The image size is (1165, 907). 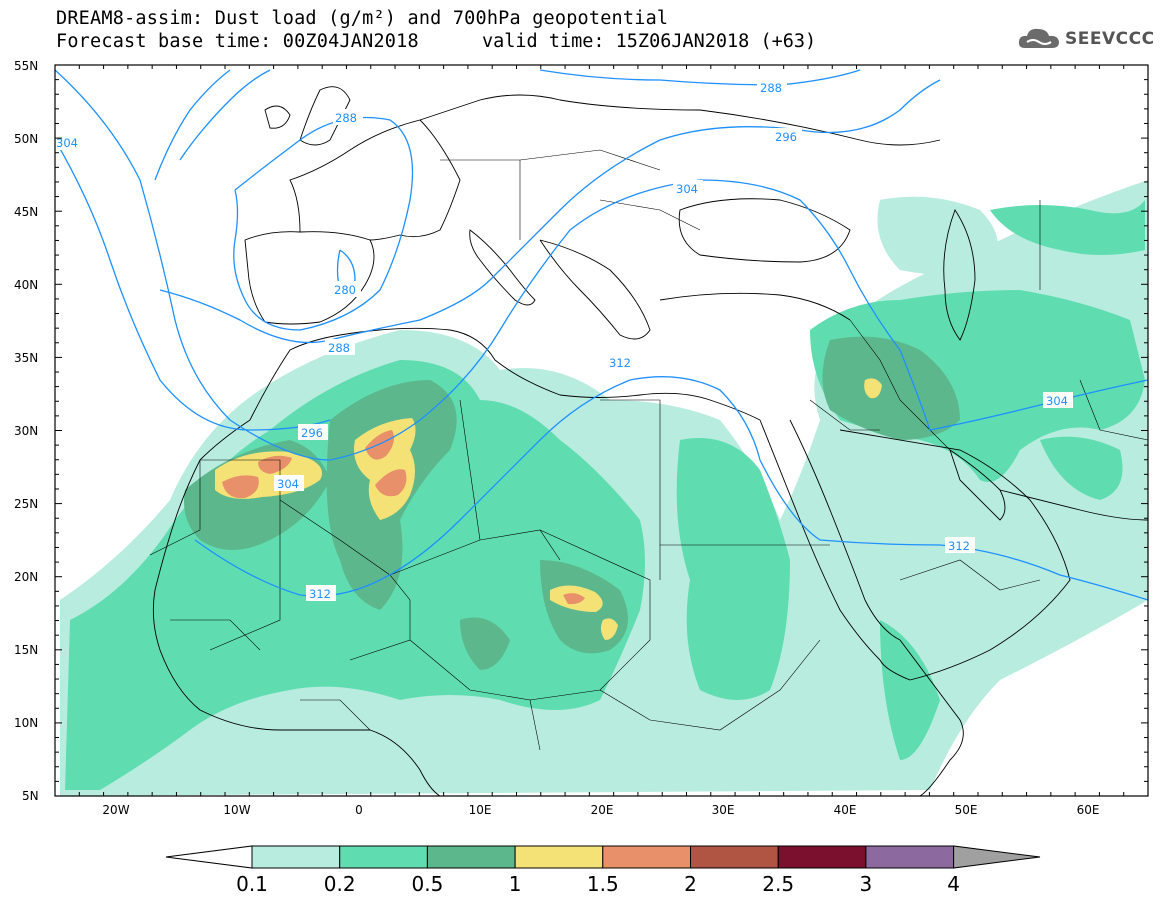 I want to click on colorbar-label: 0.1, so click(x=252, y=884).